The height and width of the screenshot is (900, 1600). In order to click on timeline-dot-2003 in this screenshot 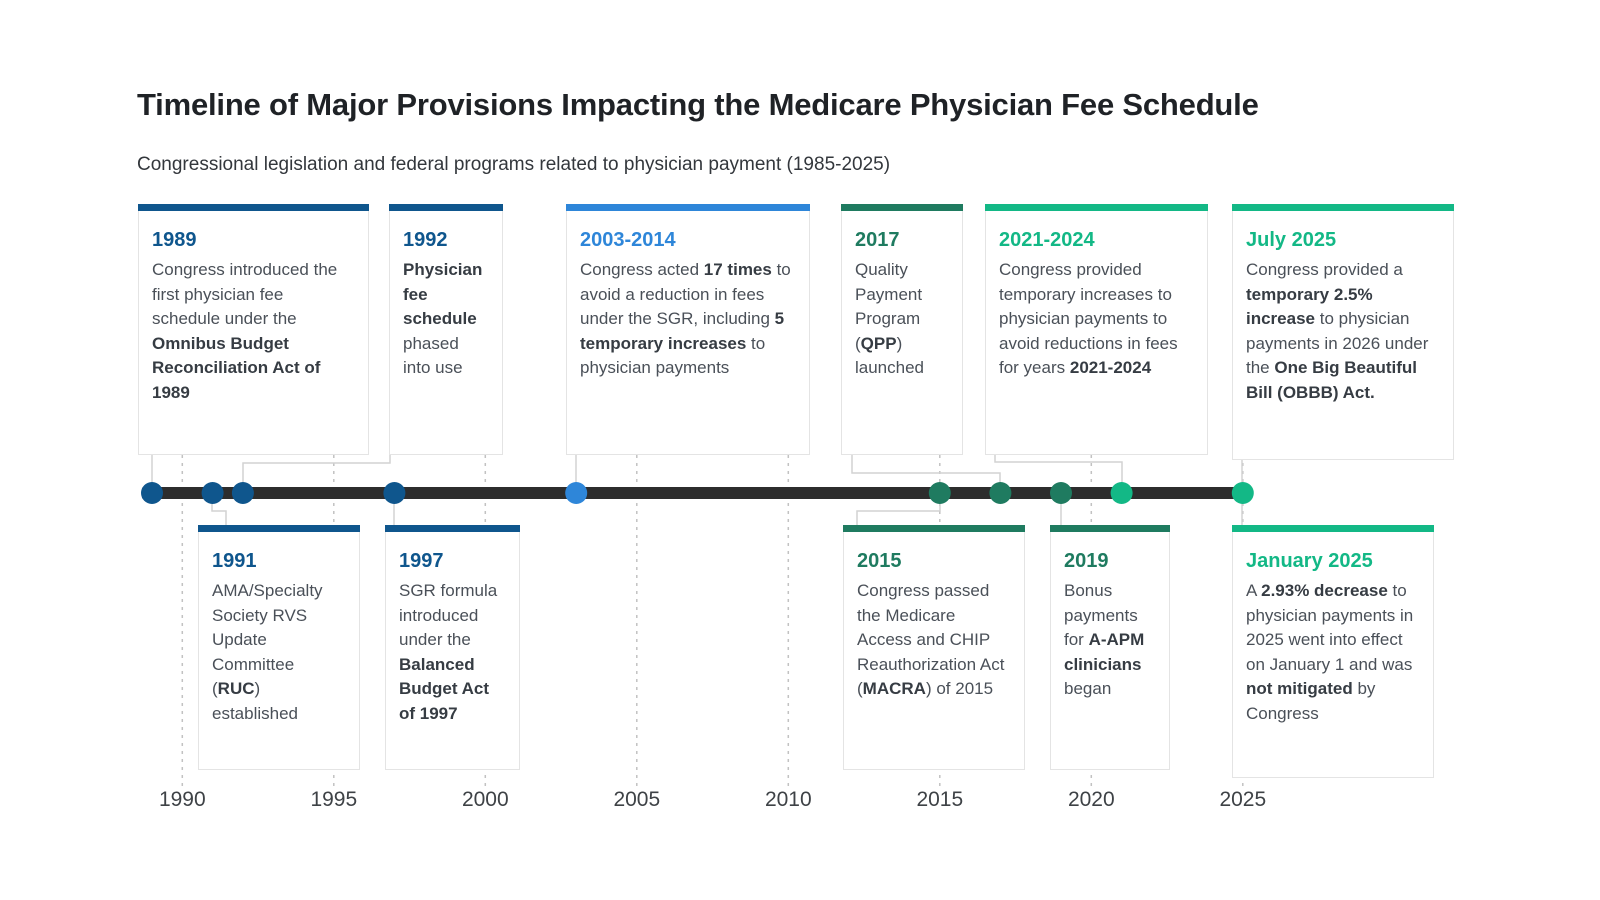, I will do `click(576, 493)`.